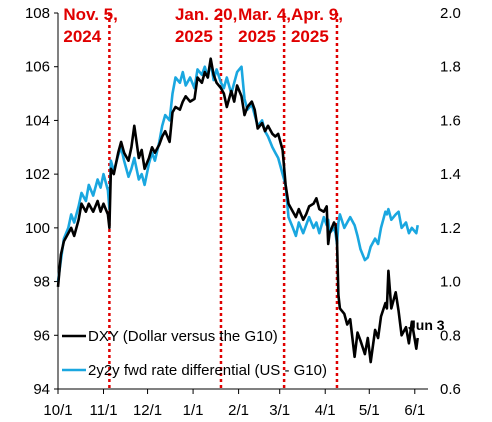  What do you see at coordinates (238, 410) in the screenshot?
I see `x-tick-label: 2/1` at bounding box center [238, 410].